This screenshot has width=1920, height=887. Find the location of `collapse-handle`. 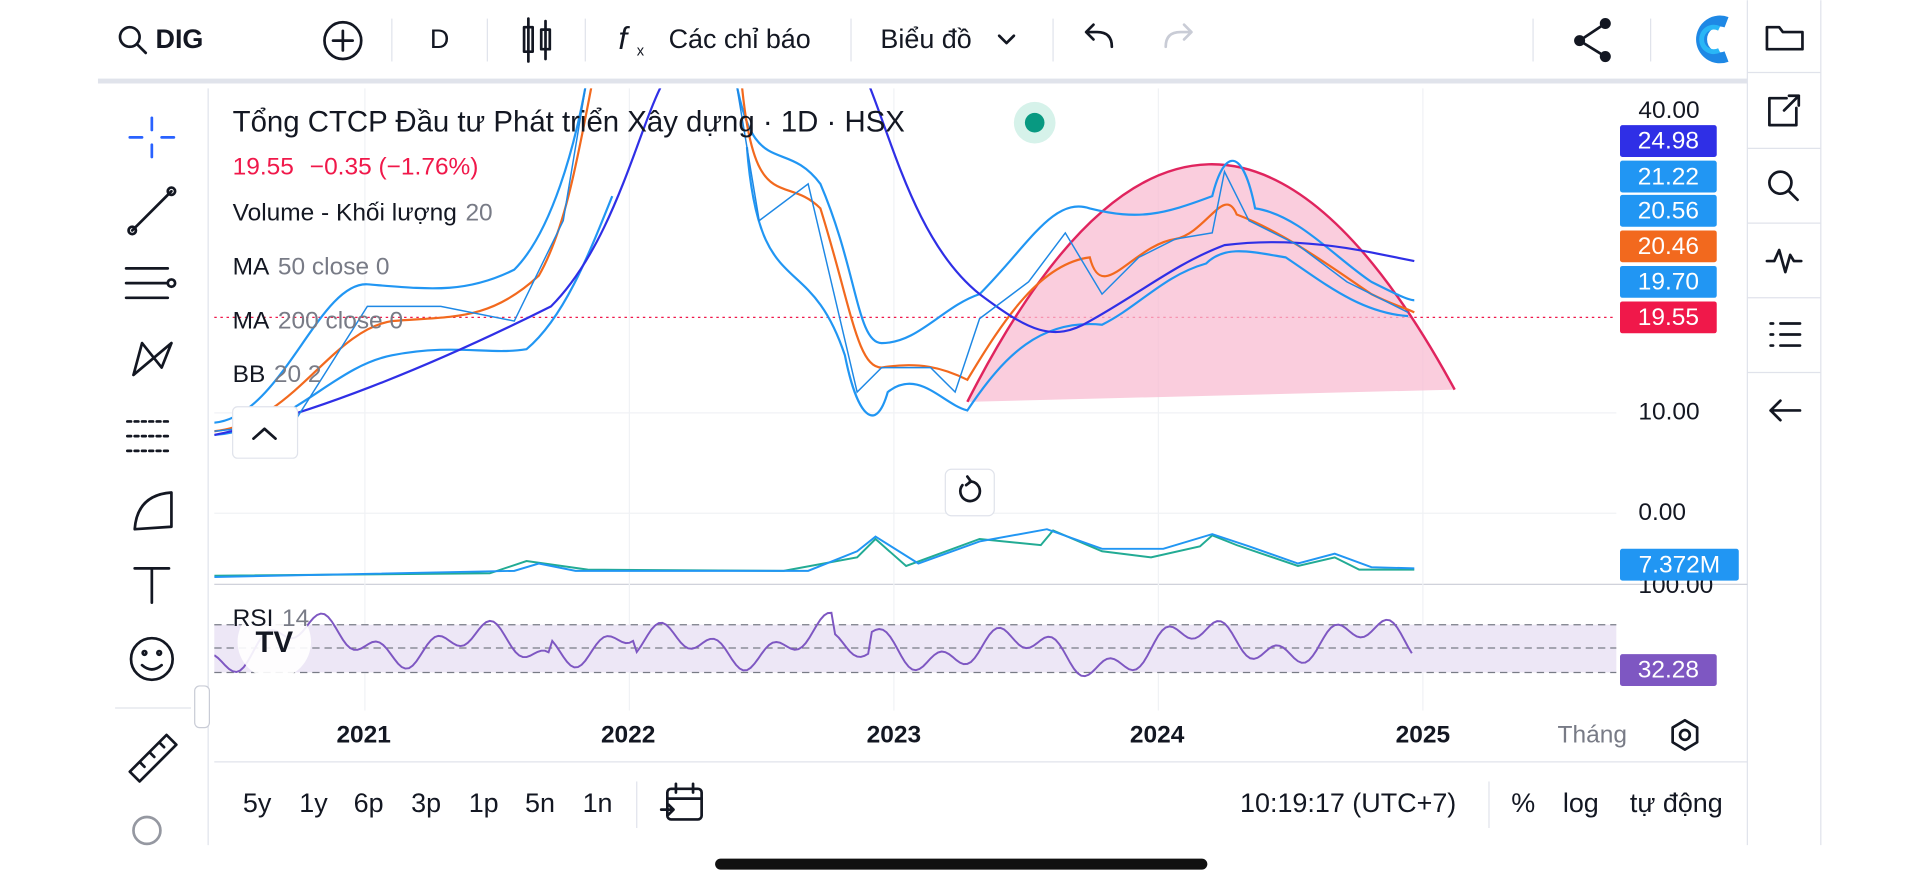

collapse-handle is located at coordinates (202, 707).